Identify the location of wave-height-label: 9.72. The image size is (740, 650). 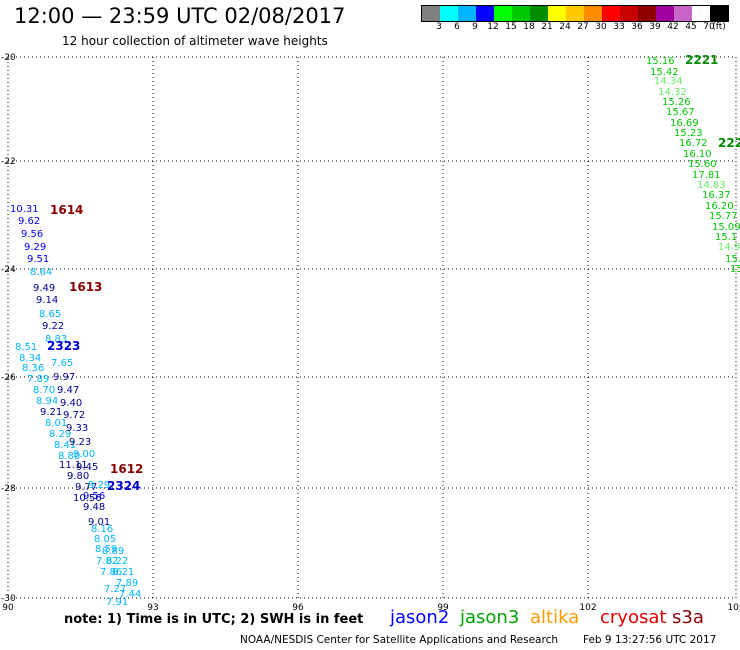
(74, 415).